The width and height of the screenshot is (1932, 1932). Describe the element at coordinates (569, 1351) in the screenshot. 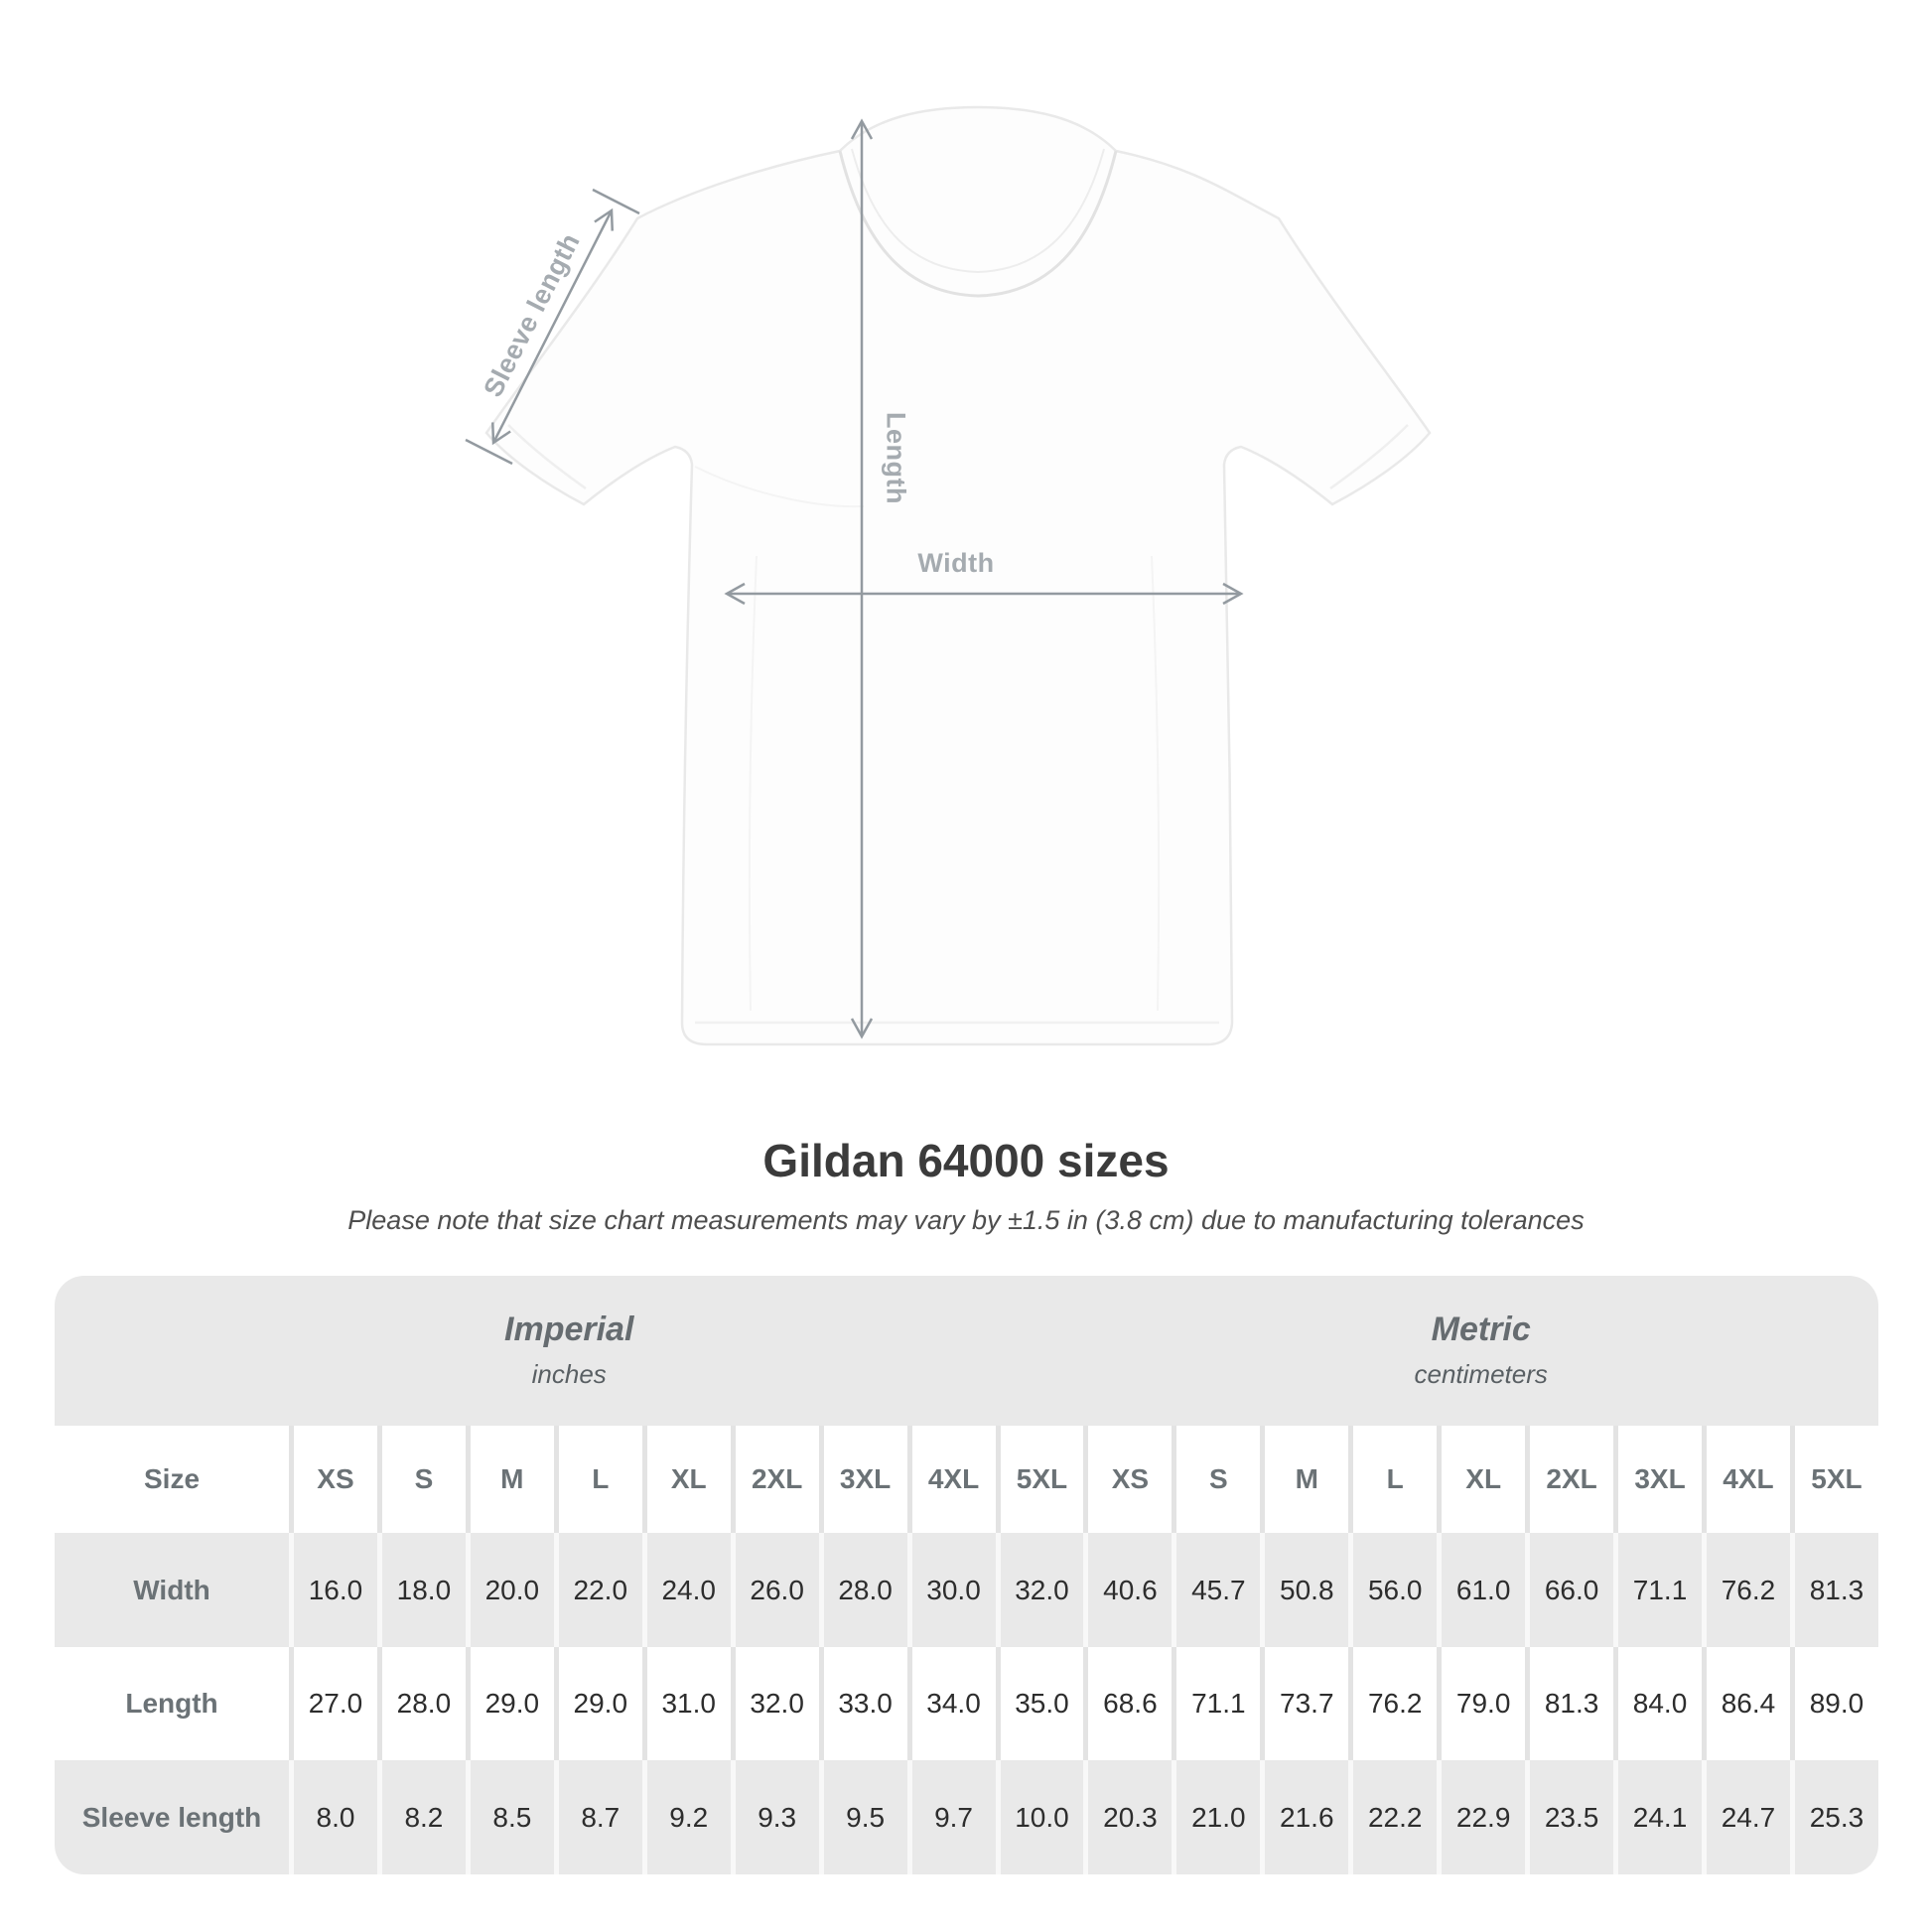

I see `imperial-group-header: Imperial inches` at that location.